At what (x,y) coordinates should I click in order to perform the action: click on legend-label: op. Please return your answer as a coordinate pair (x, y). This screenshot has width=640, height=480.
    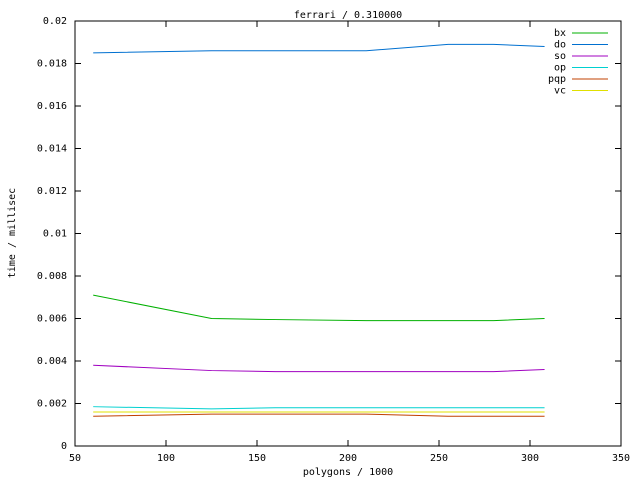
    Looking at the image, I should click on (560, 68).